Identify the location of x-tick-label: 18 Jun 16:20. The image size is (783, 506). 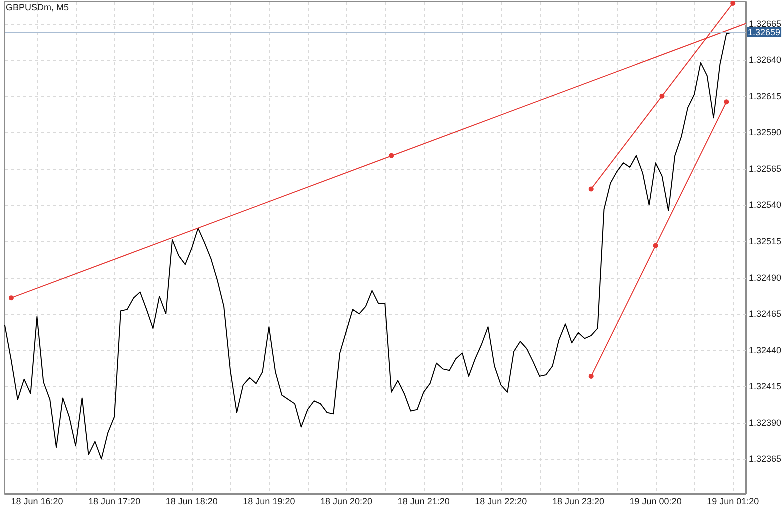
(37, 501).